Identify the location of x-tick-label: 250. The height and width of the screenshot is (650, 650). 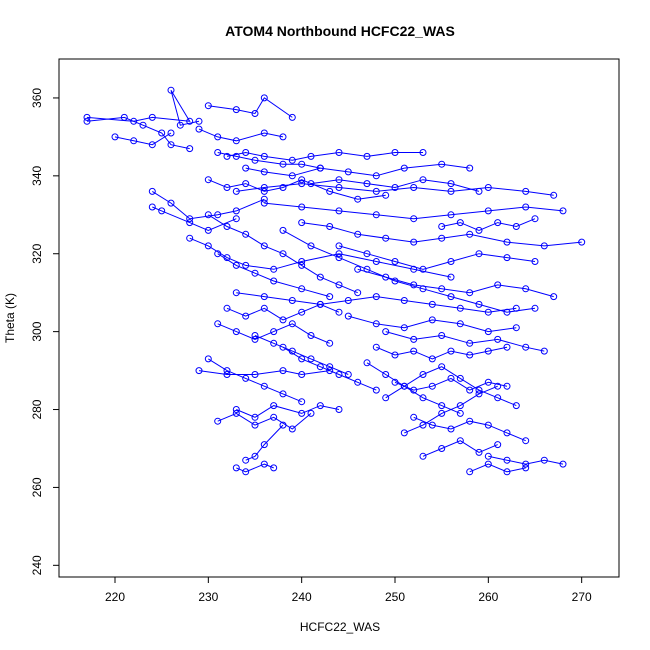
(395, 597).